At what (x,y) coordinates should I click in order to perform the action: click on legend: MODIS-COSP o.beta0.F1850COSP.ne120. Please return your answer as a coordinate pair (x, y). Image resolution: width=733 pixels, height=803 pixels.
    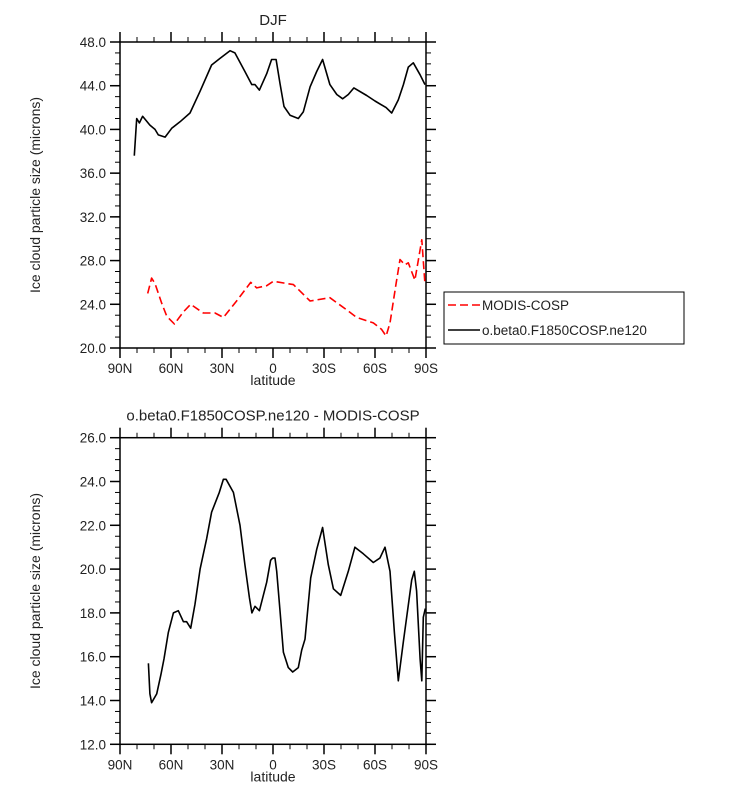
    Looking at the image, I should click on (564, 318).